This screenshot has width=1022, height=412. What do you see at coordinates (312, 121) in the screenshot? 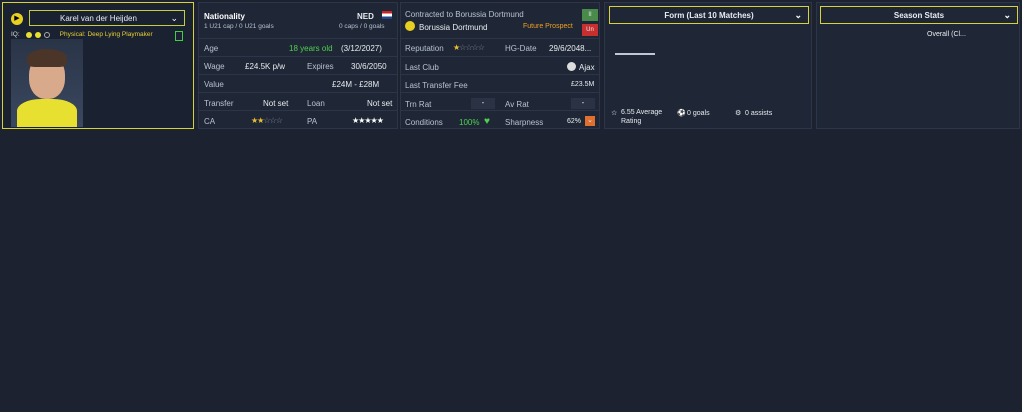
I see `pa-label: PA` at bounding box center [312, 121].